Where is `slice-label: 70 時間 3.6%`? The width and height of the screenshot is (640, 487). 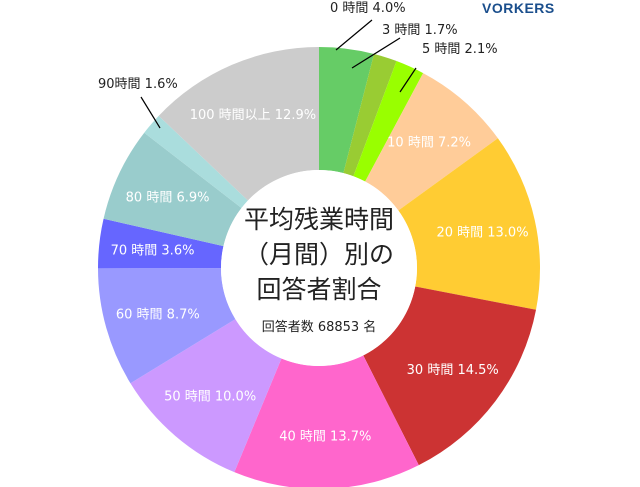
slice-label: 70 時間 3.6% is located at coordinates (153, 250).